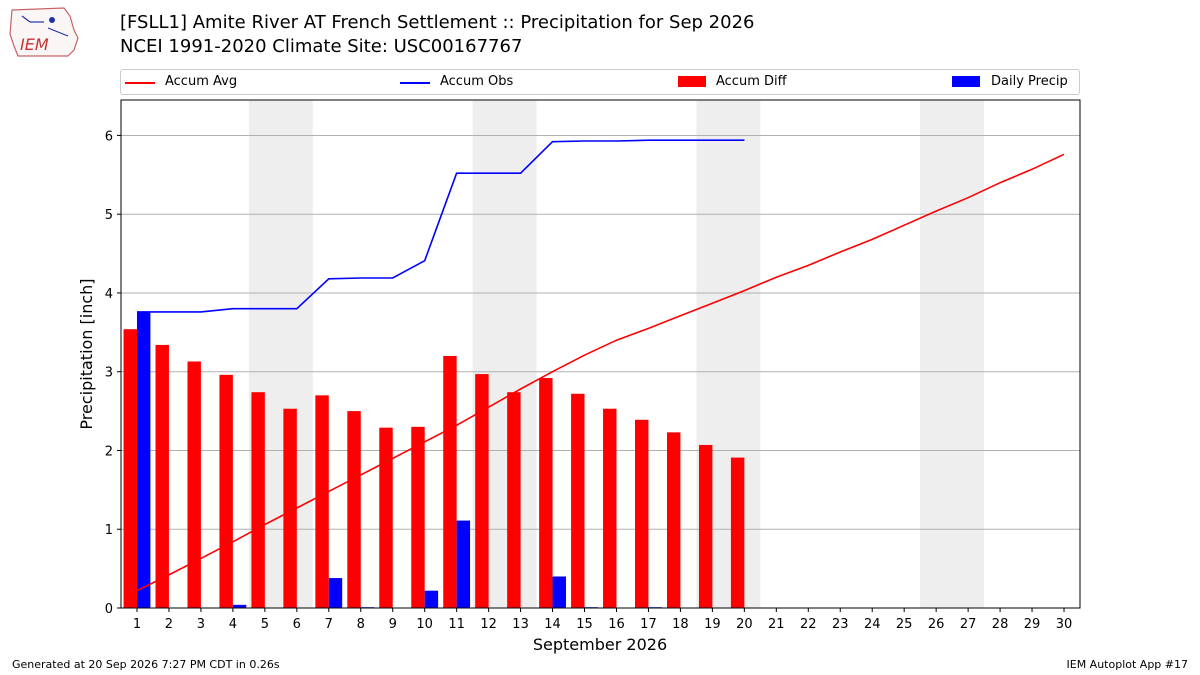  I want to click on y-axis-label: Precipitation [inch], so click(86, 353).